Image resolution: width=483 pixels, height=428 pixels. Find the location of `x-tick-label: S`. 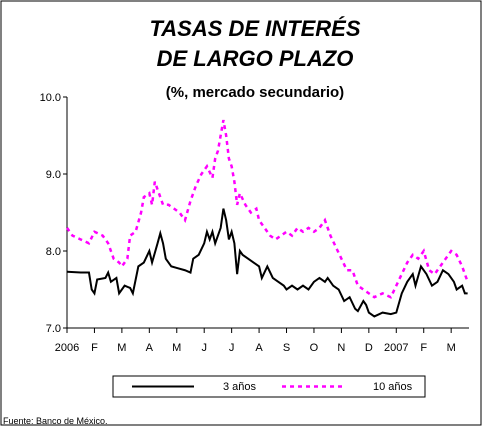

x-tick-label: S is located at coordinates (286, 348).